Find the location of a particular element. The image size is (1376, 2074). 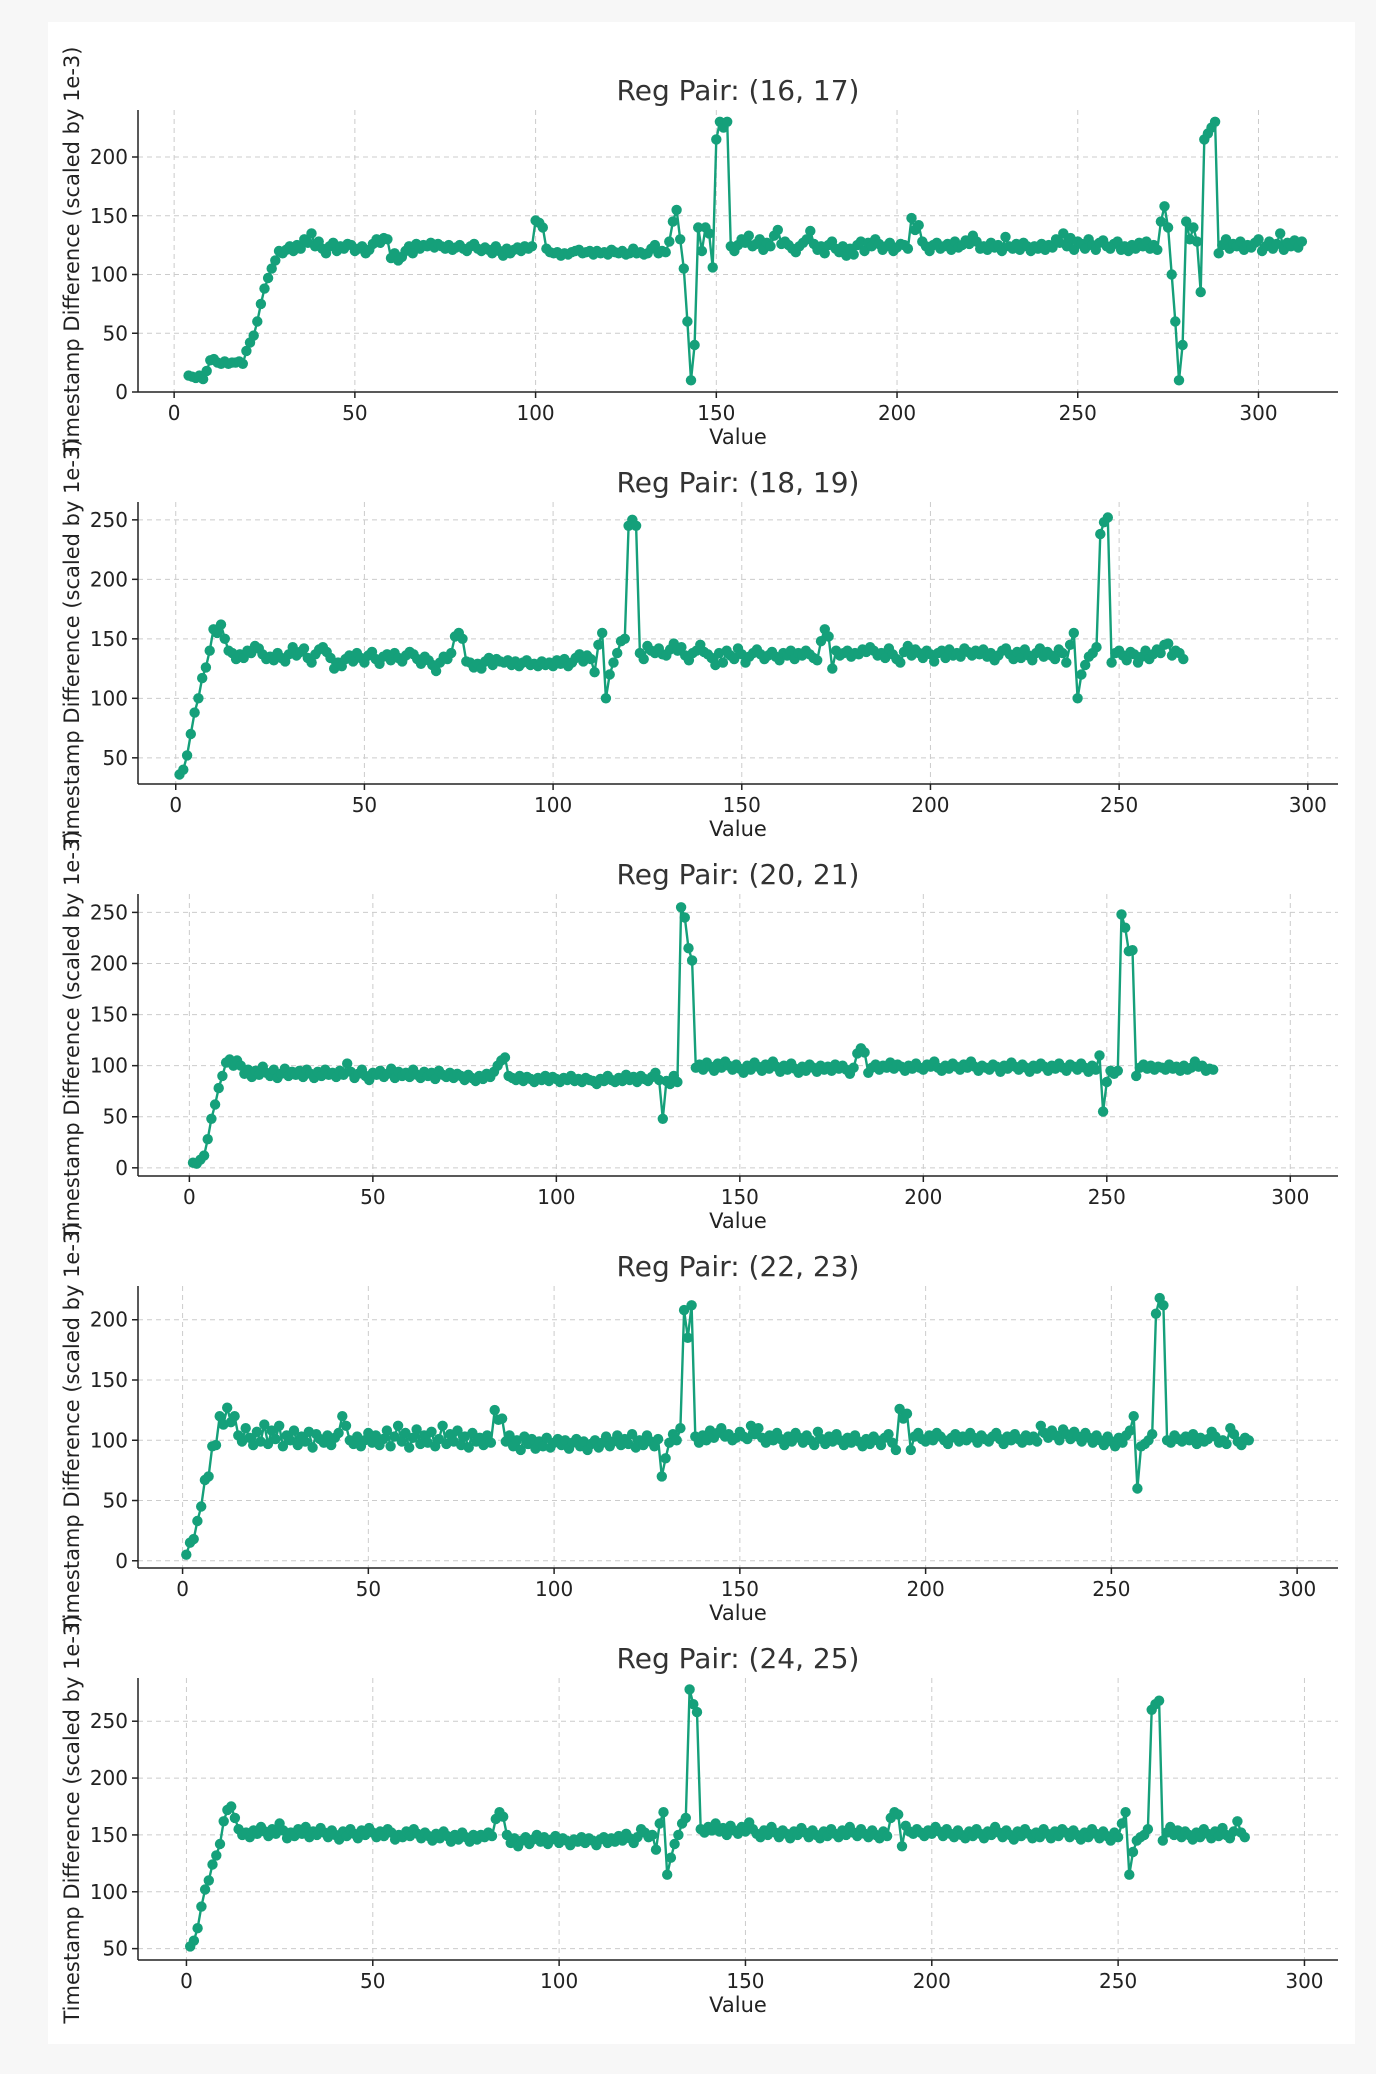

y-tick-label: 200 is located at coordinates (109, 963).